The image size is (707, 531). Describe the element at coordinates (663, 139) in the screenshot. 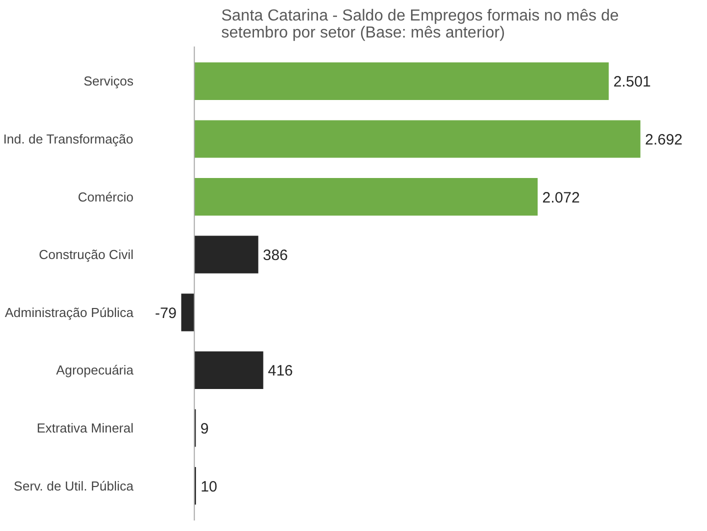

I see `data-label: 2.692` at that location.